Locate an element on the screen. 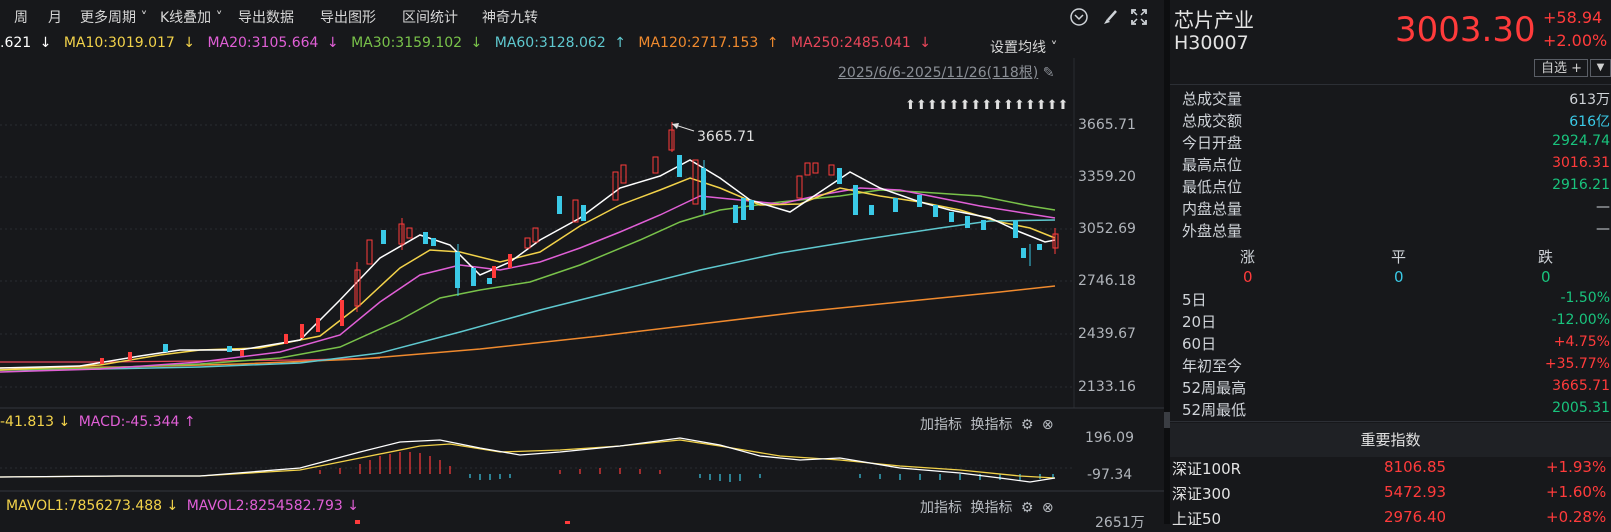  period-label: 52周最低 is located at coordinates (1214, 410).